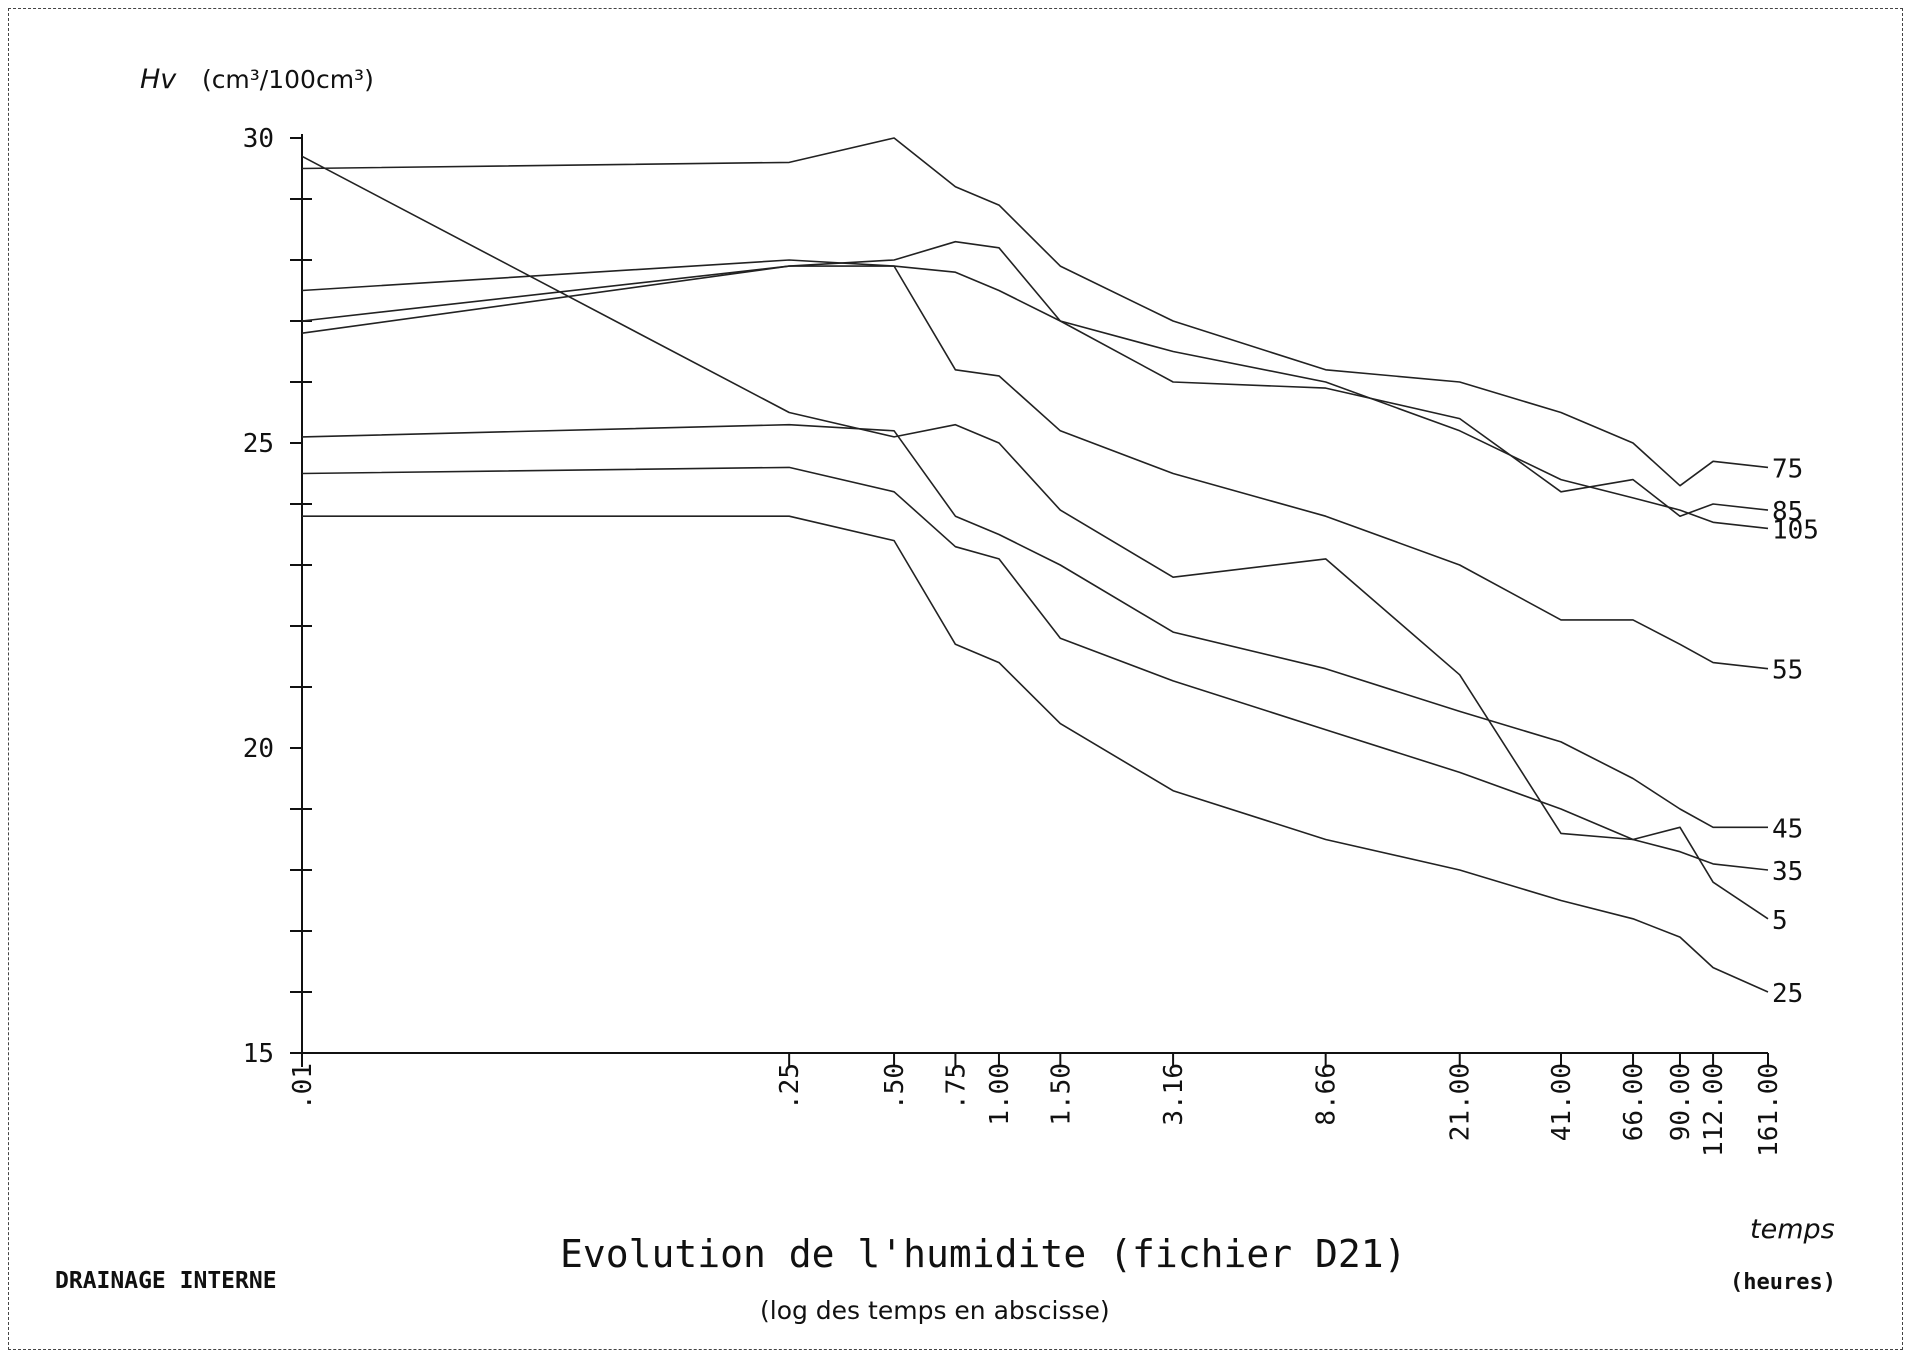  Describe the element at coordinates (1562, 1102) in the screenshot. I see `x-tick-label: 41.00` at that location.